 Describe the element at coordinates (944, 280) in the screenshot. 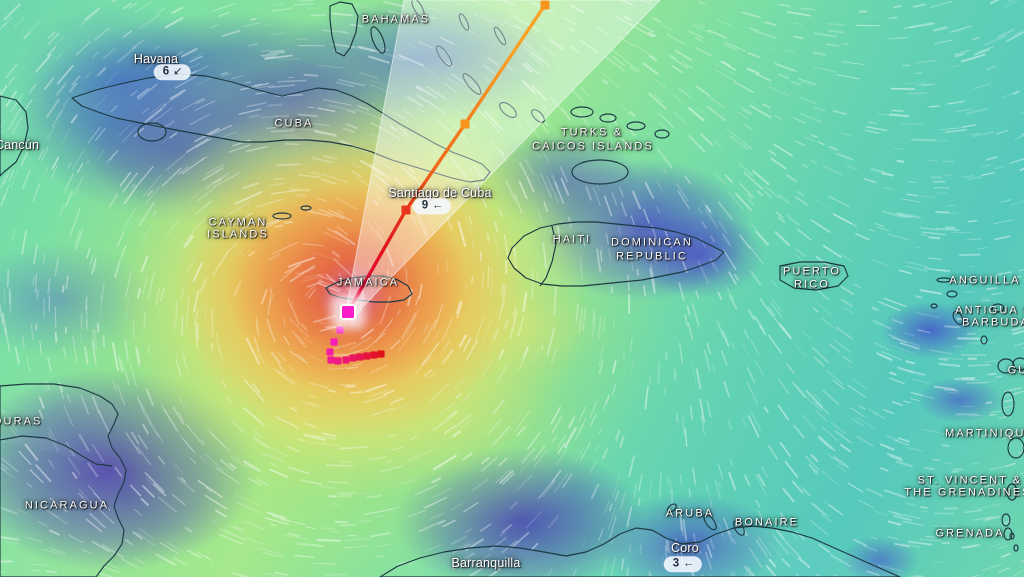

I see `coast-anguilla` at that location.